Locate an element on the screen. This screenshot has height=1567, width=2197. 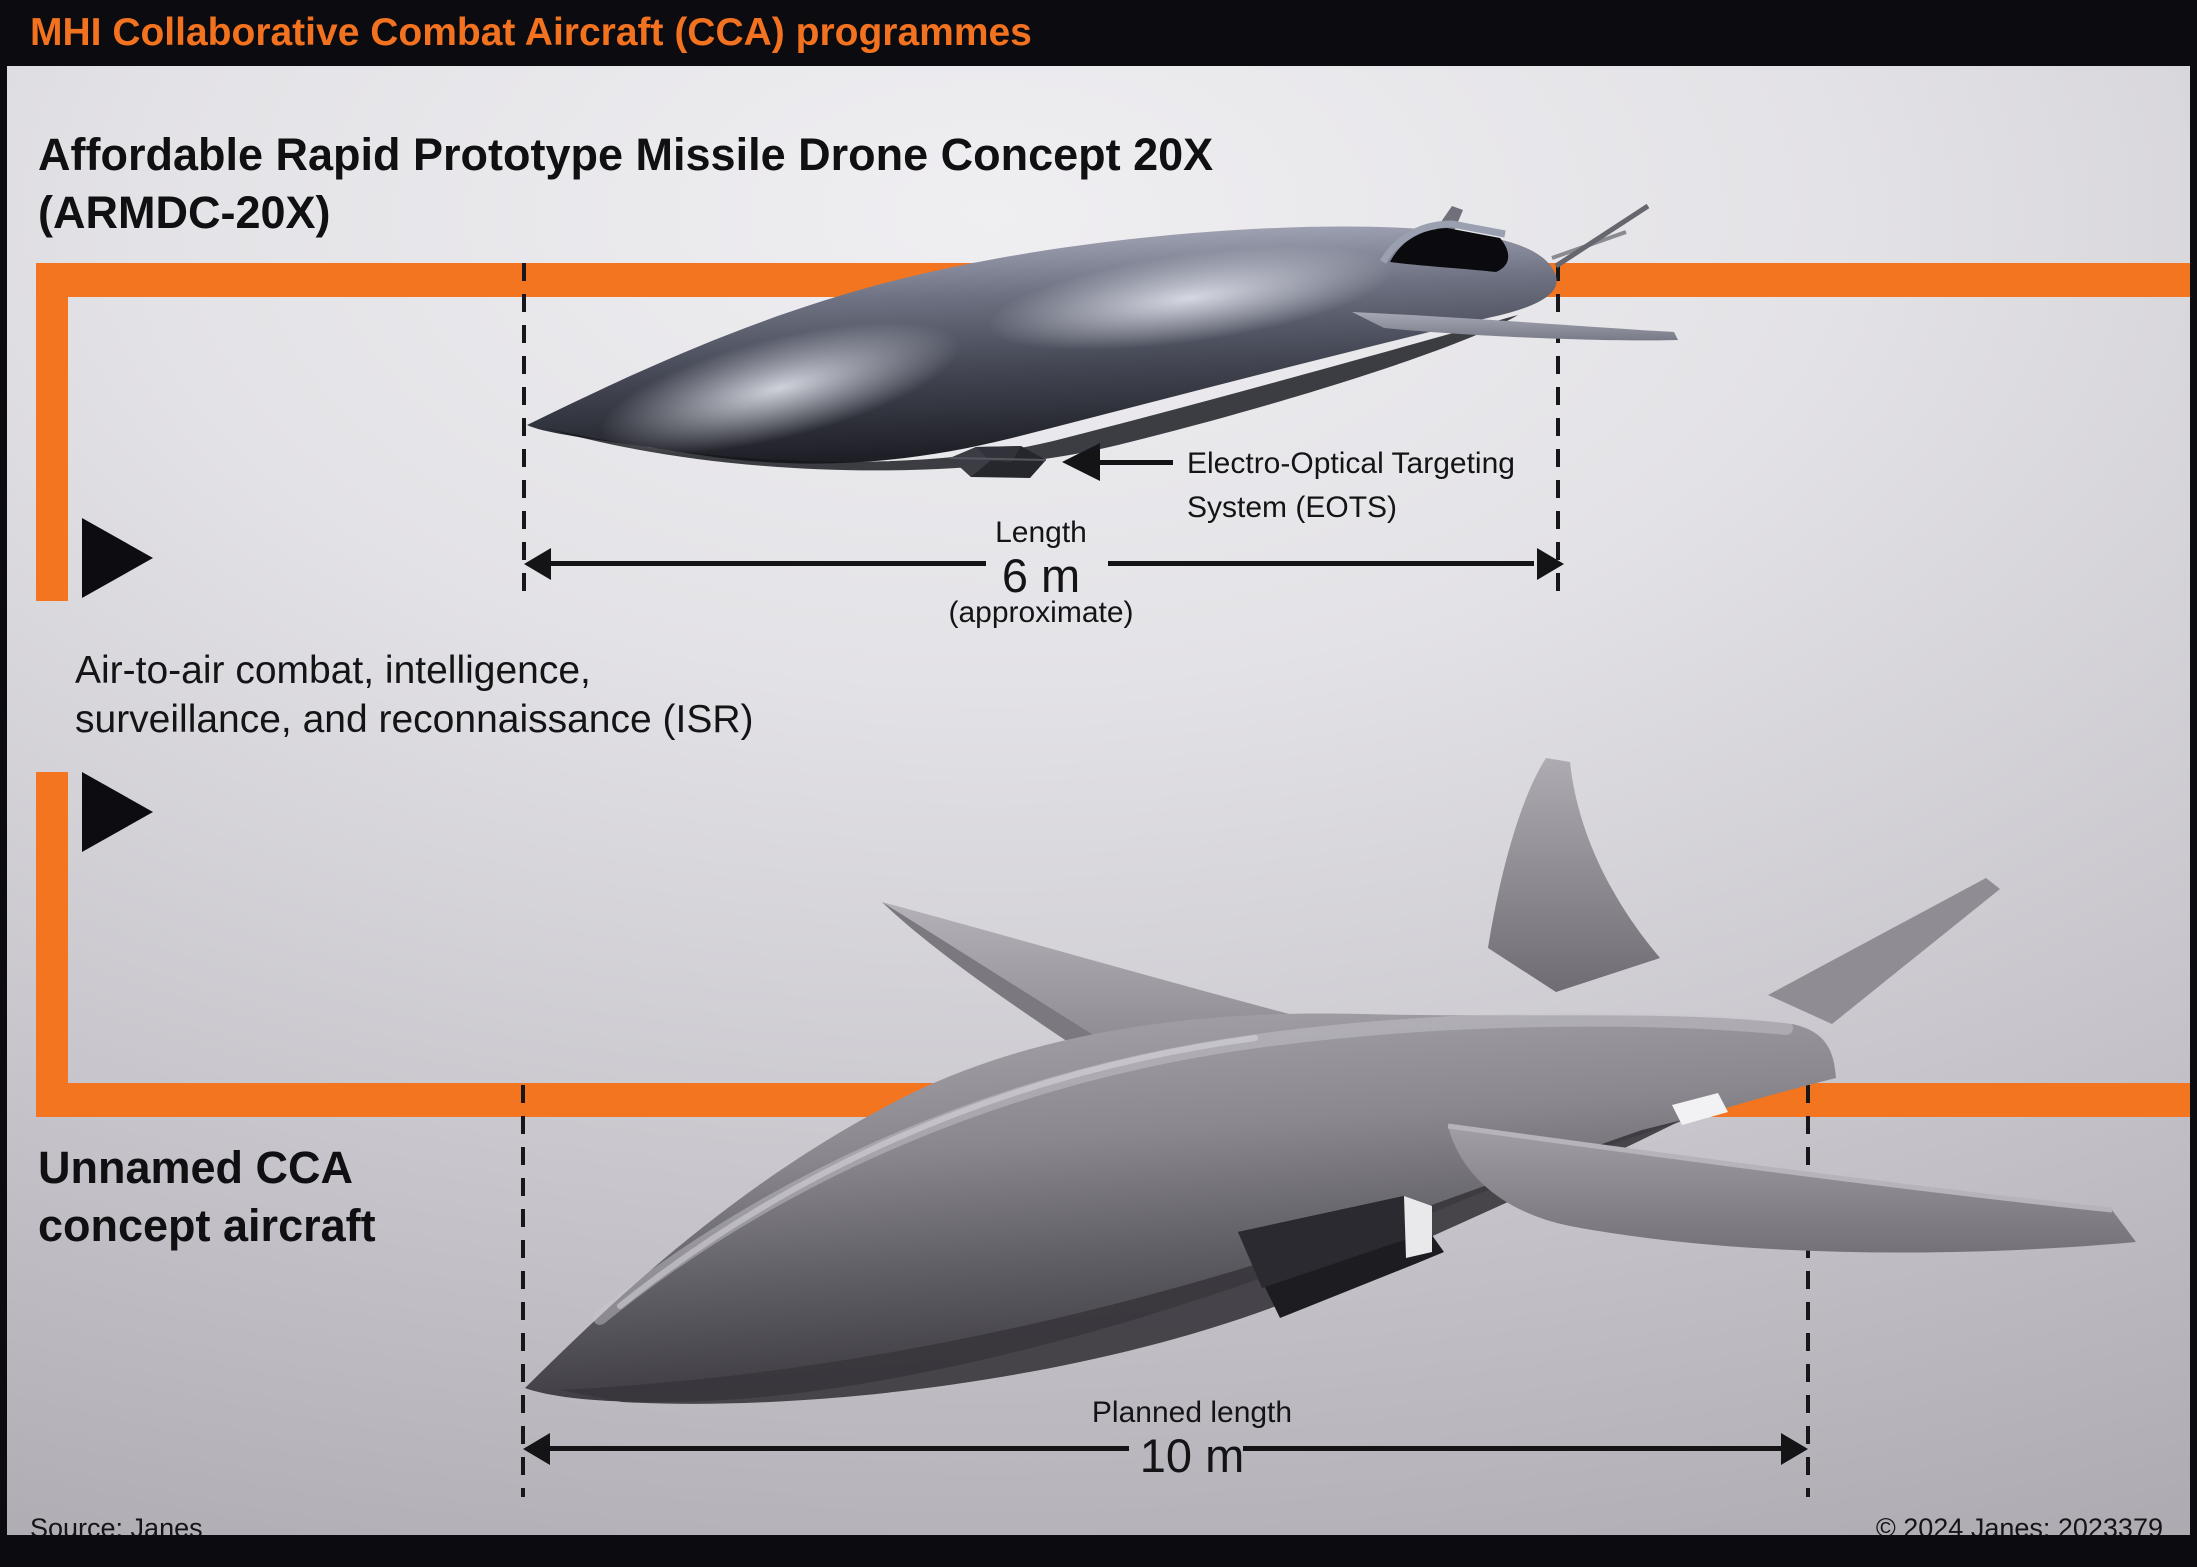
cca-far-tailfin is located at coordinates (1884, 951).